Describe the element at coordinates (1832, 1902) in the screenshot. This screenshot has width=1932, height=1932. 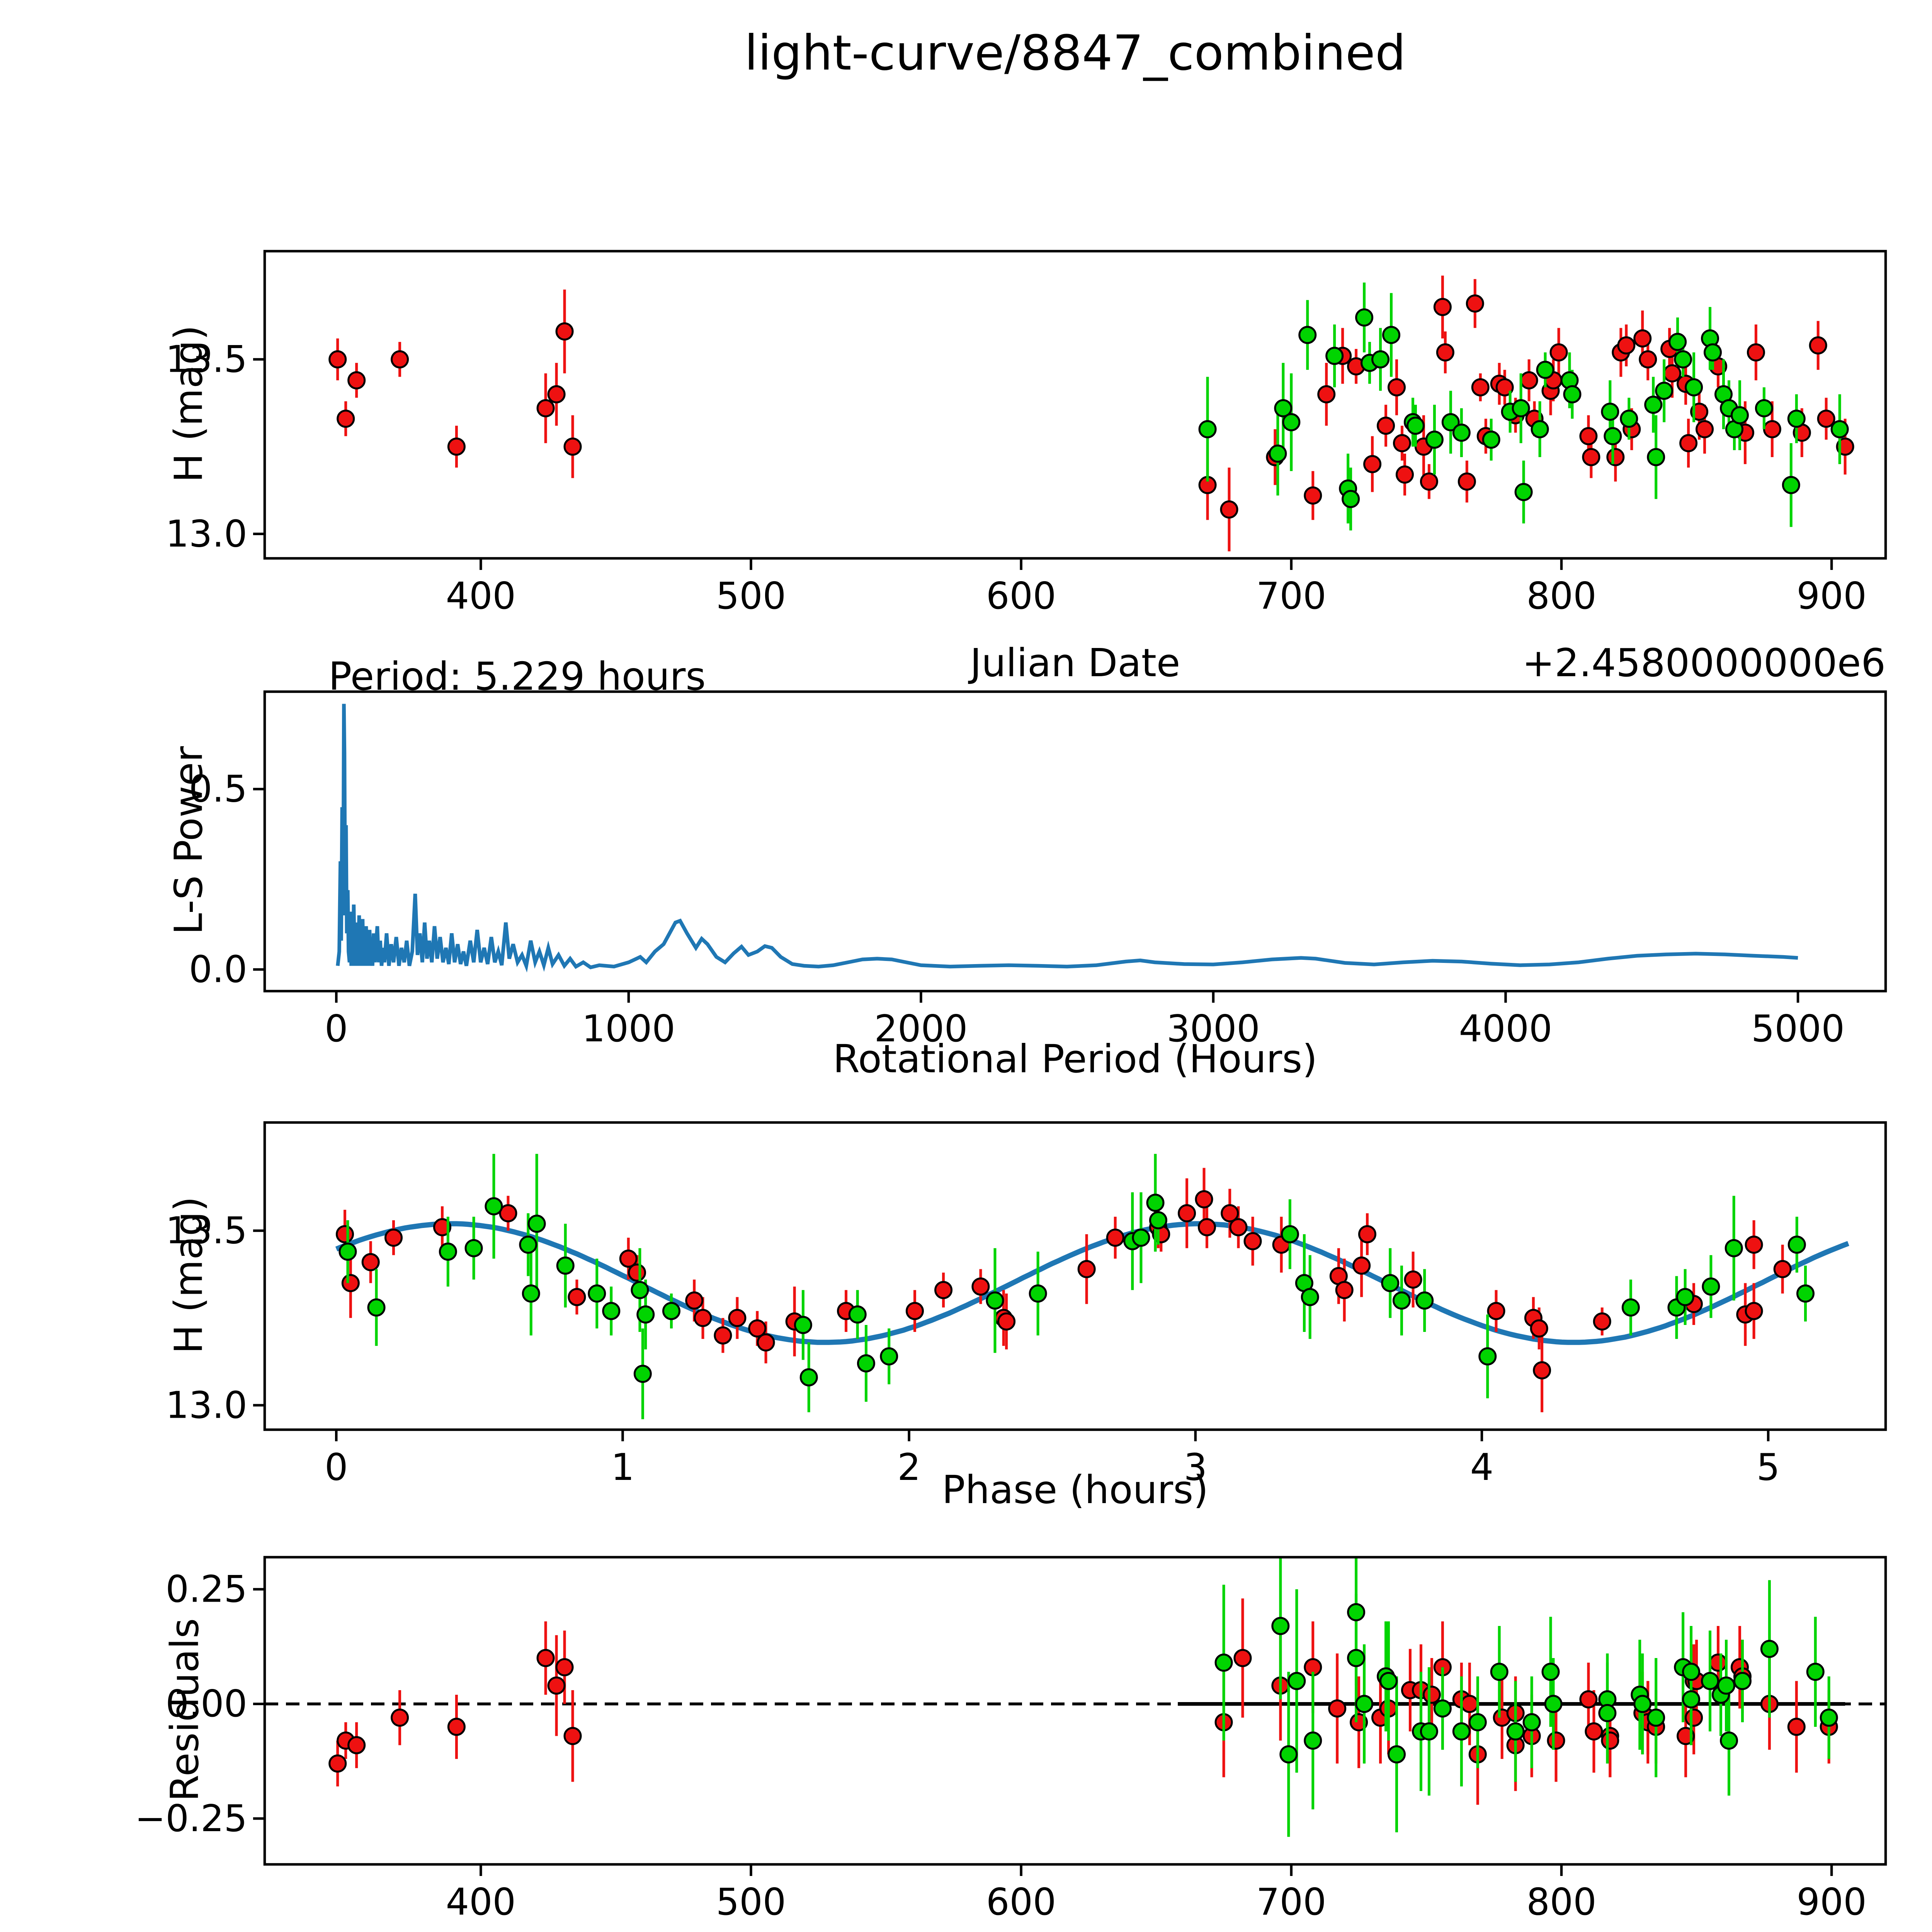
I see `x-tick-label: 900` at that location.